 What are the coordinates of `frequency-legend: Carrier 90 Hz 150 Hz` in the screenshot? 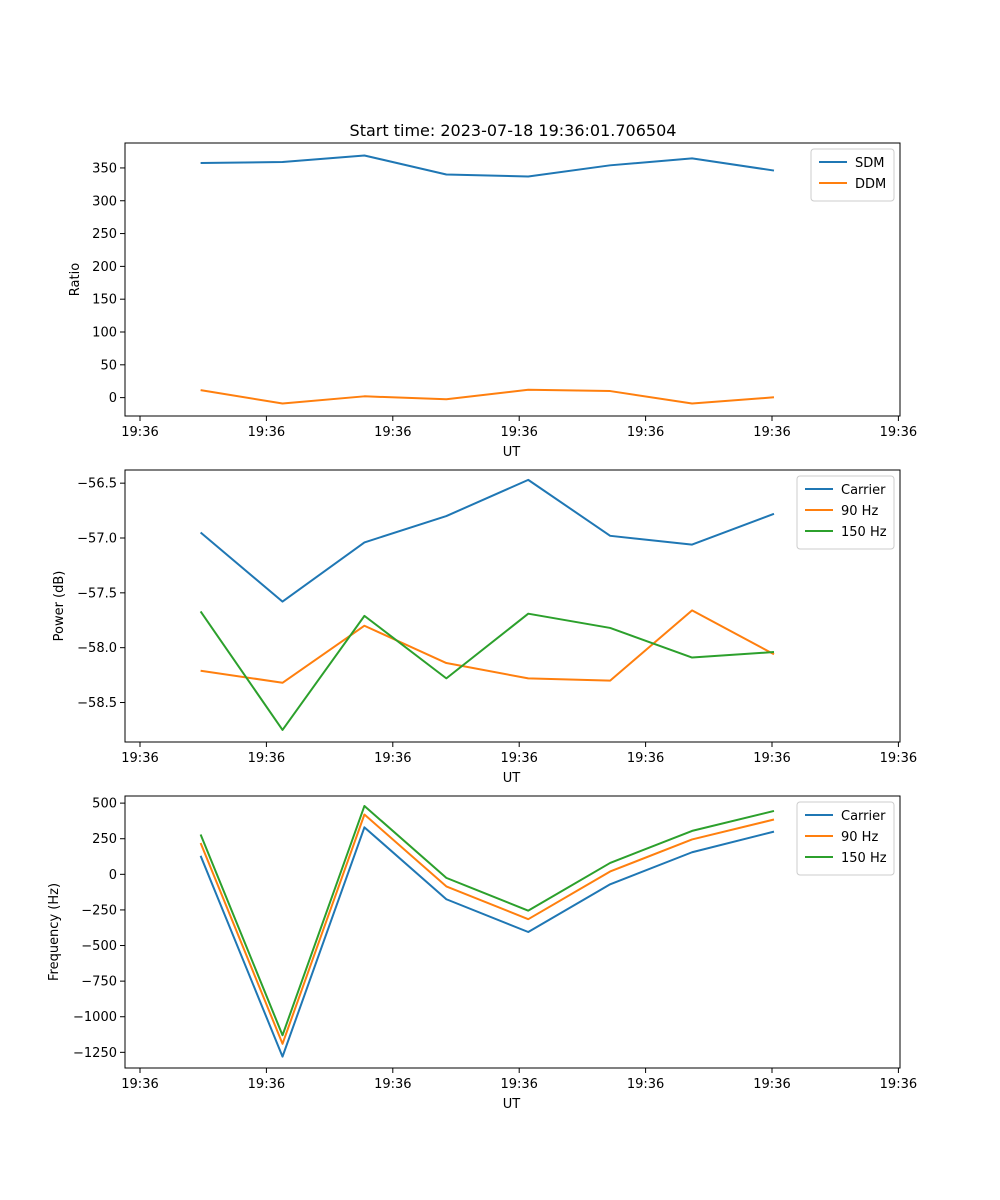 It's located at (845, 838).